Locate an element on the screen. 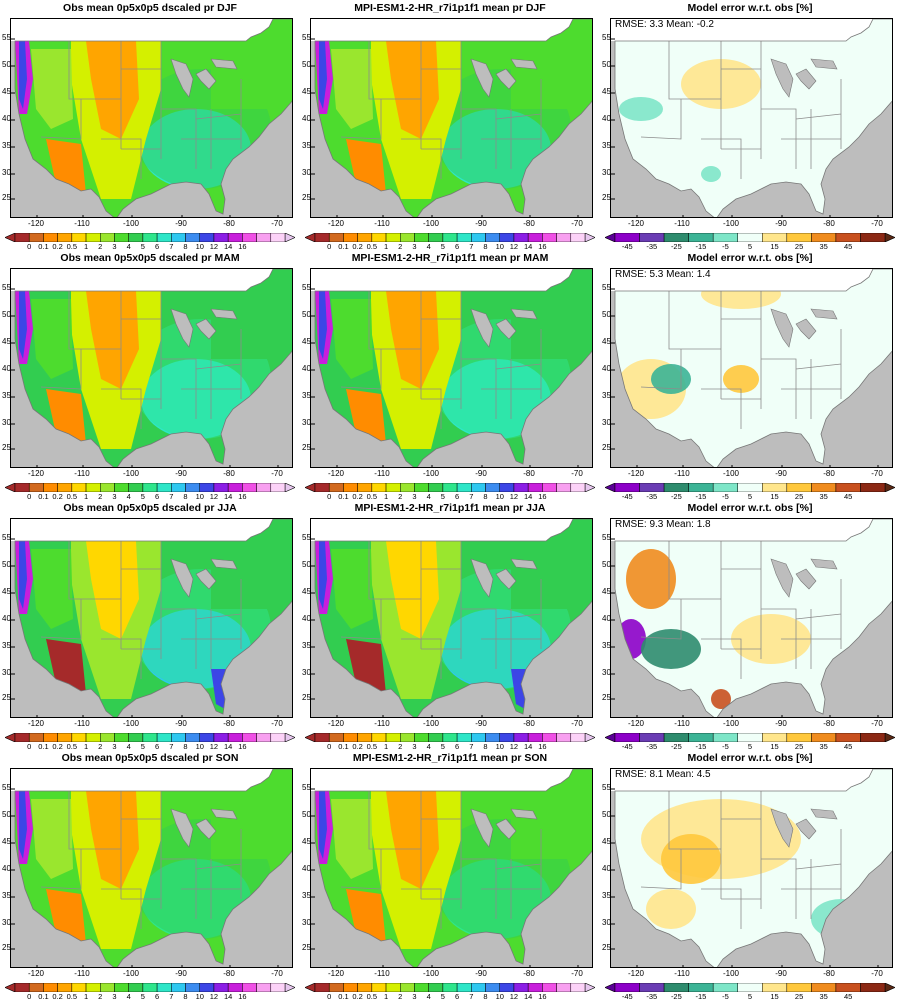 This screenshot has width=900, height=1001. colorbar-tick-label: 12 is located at coordinates (514, 246).